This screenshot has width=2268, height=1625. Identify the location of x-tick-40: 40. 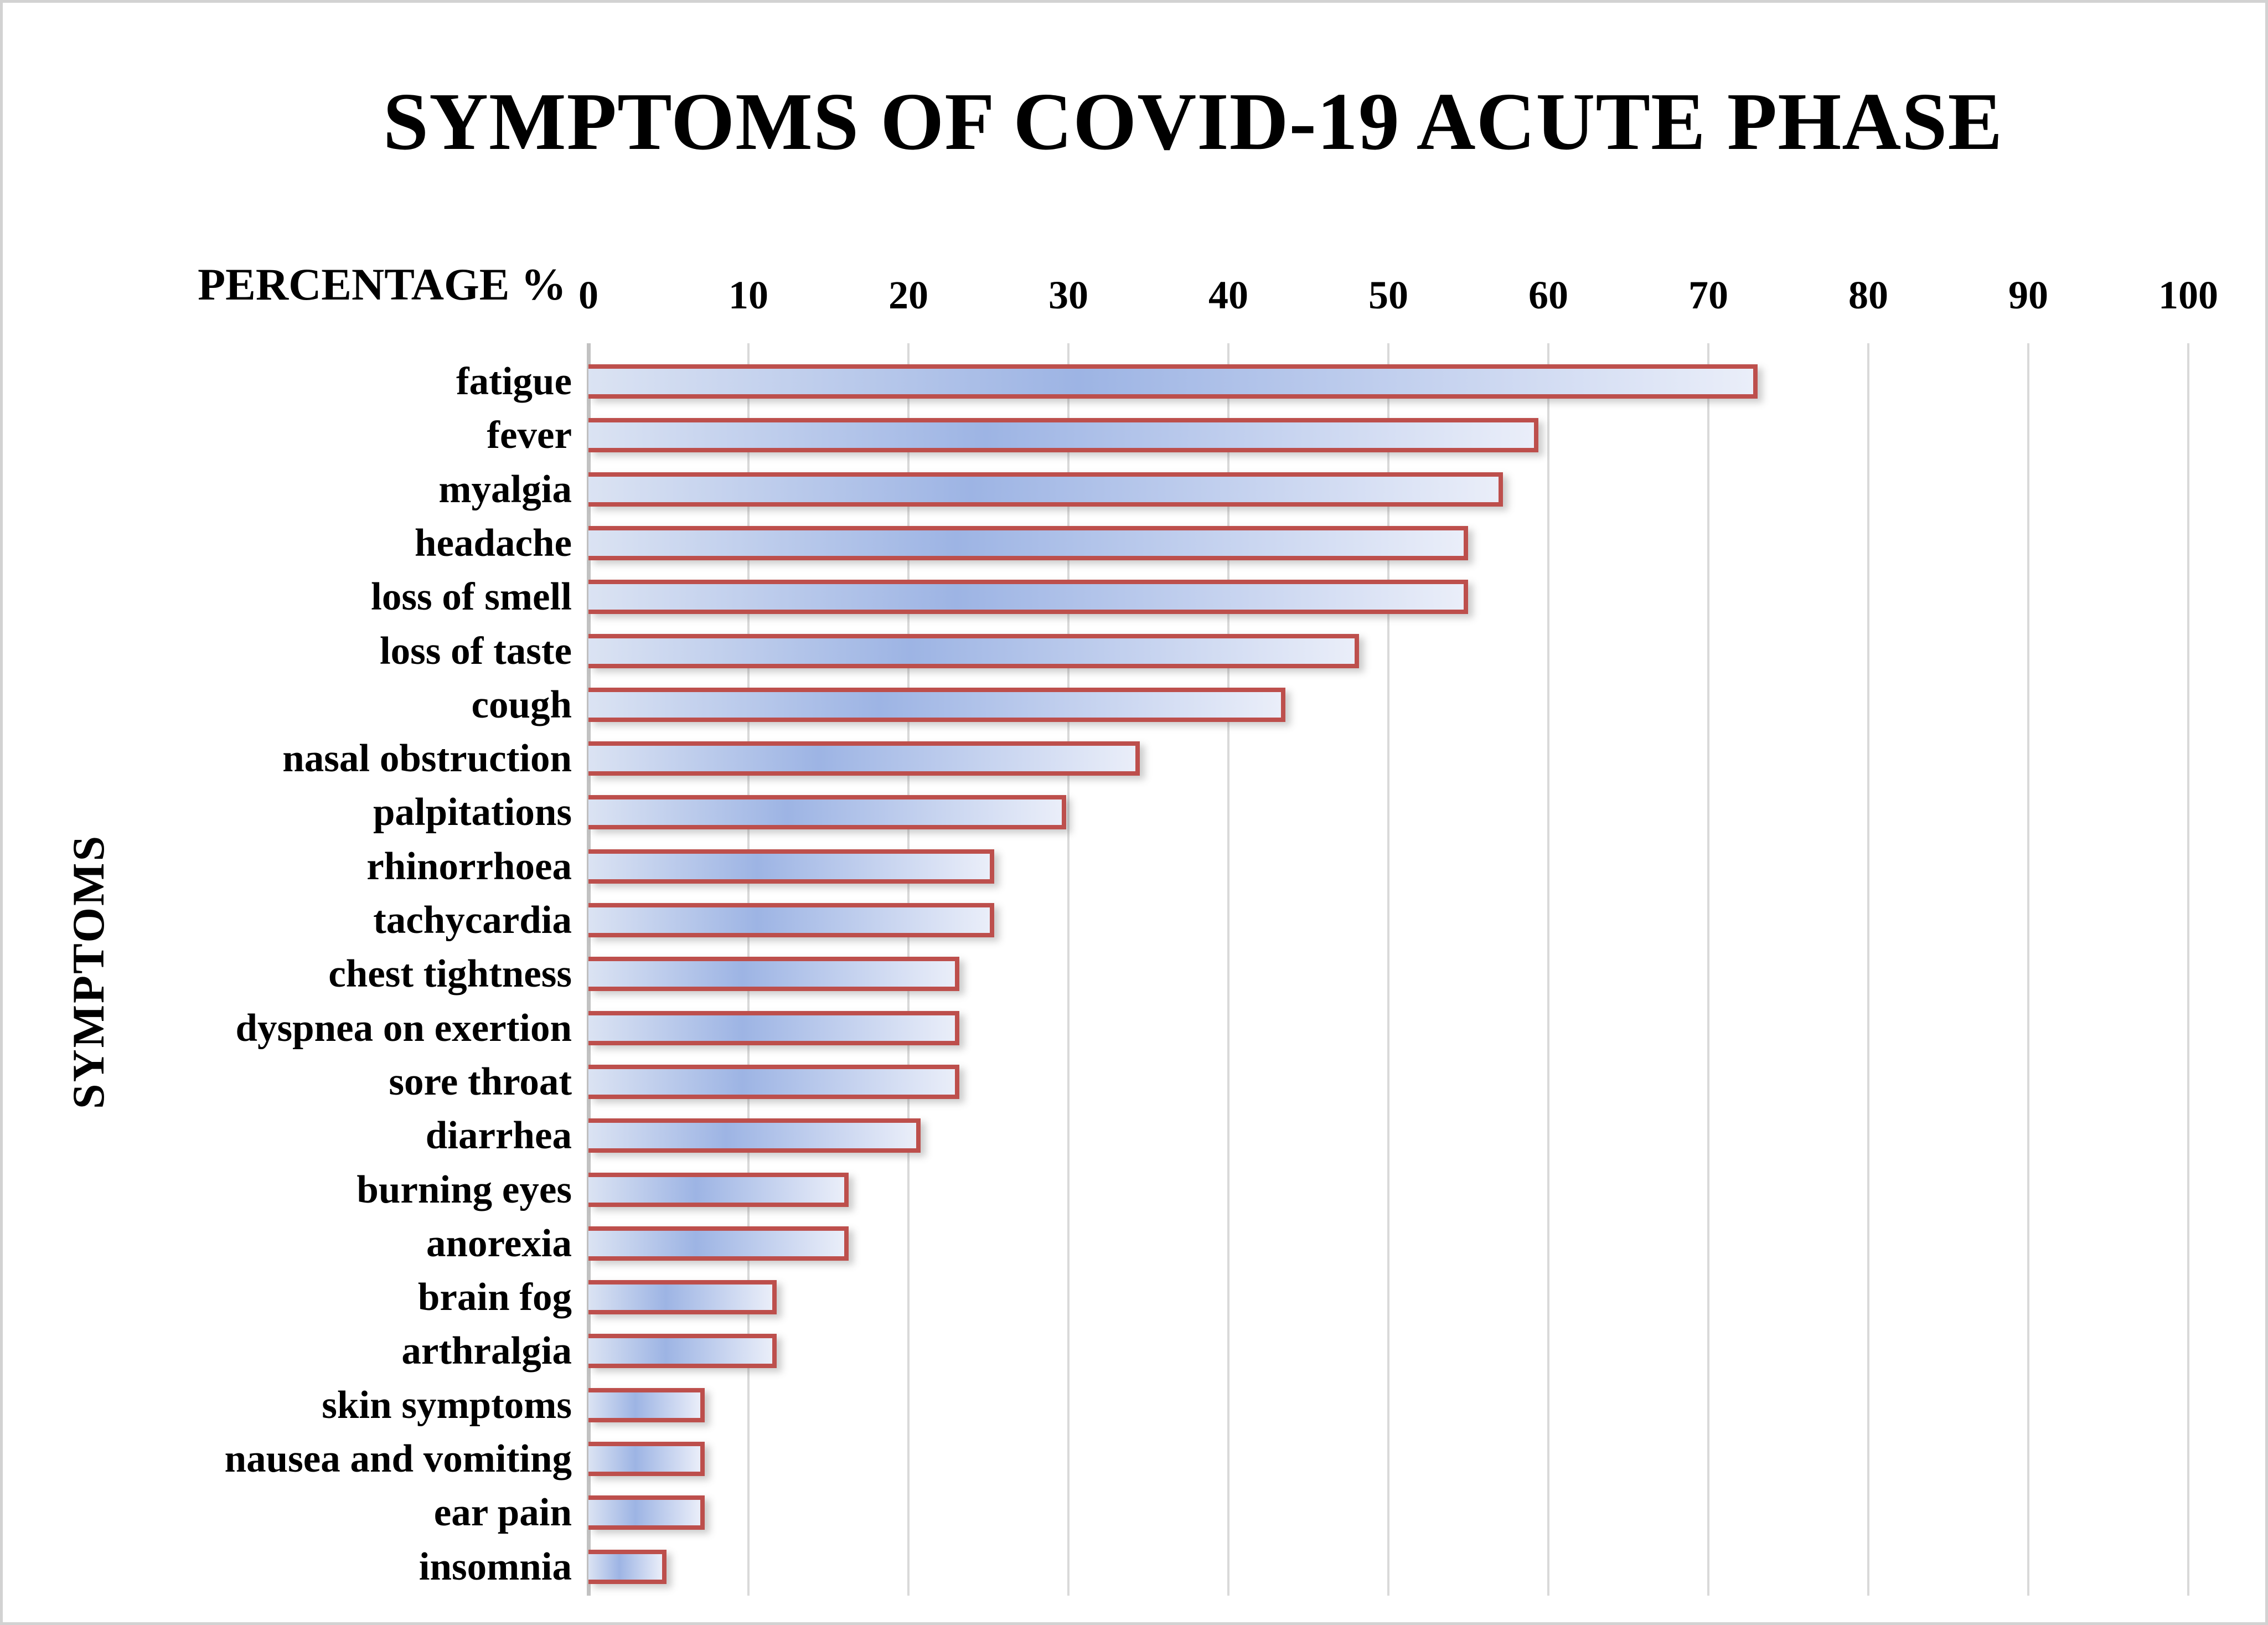
(1228, 295).